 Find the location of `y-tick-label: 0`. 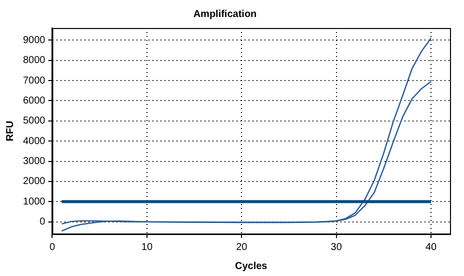

y-tick-label: 0 is located at coordinates (43, 222).